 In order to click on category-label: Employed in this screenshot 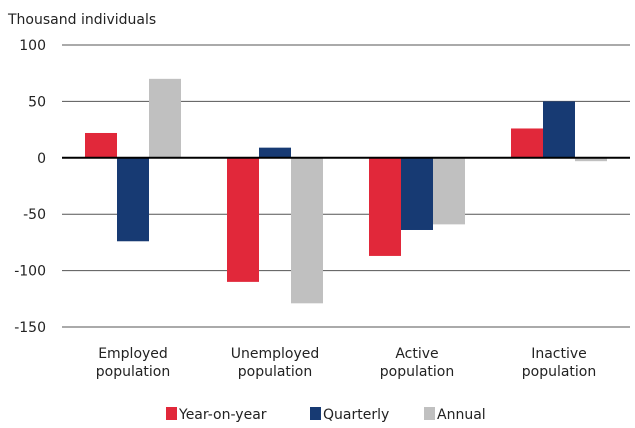, I will do `click(133, 354)`.